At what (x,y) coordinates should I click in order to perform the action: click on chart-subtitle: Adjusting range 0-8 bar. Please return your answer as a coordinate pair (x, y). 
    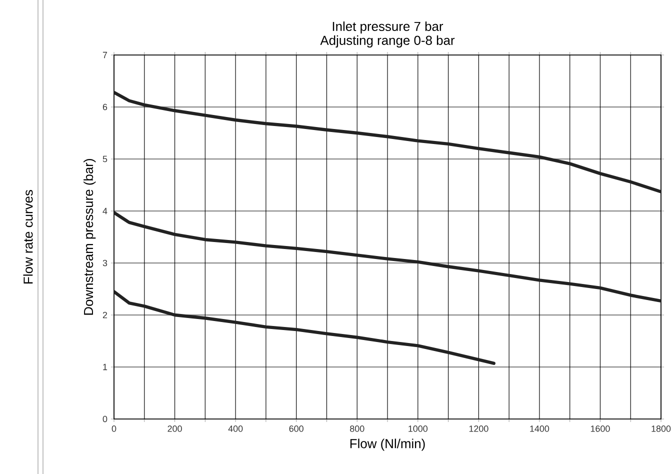
    Looking at the image, I should click on (387, 41).